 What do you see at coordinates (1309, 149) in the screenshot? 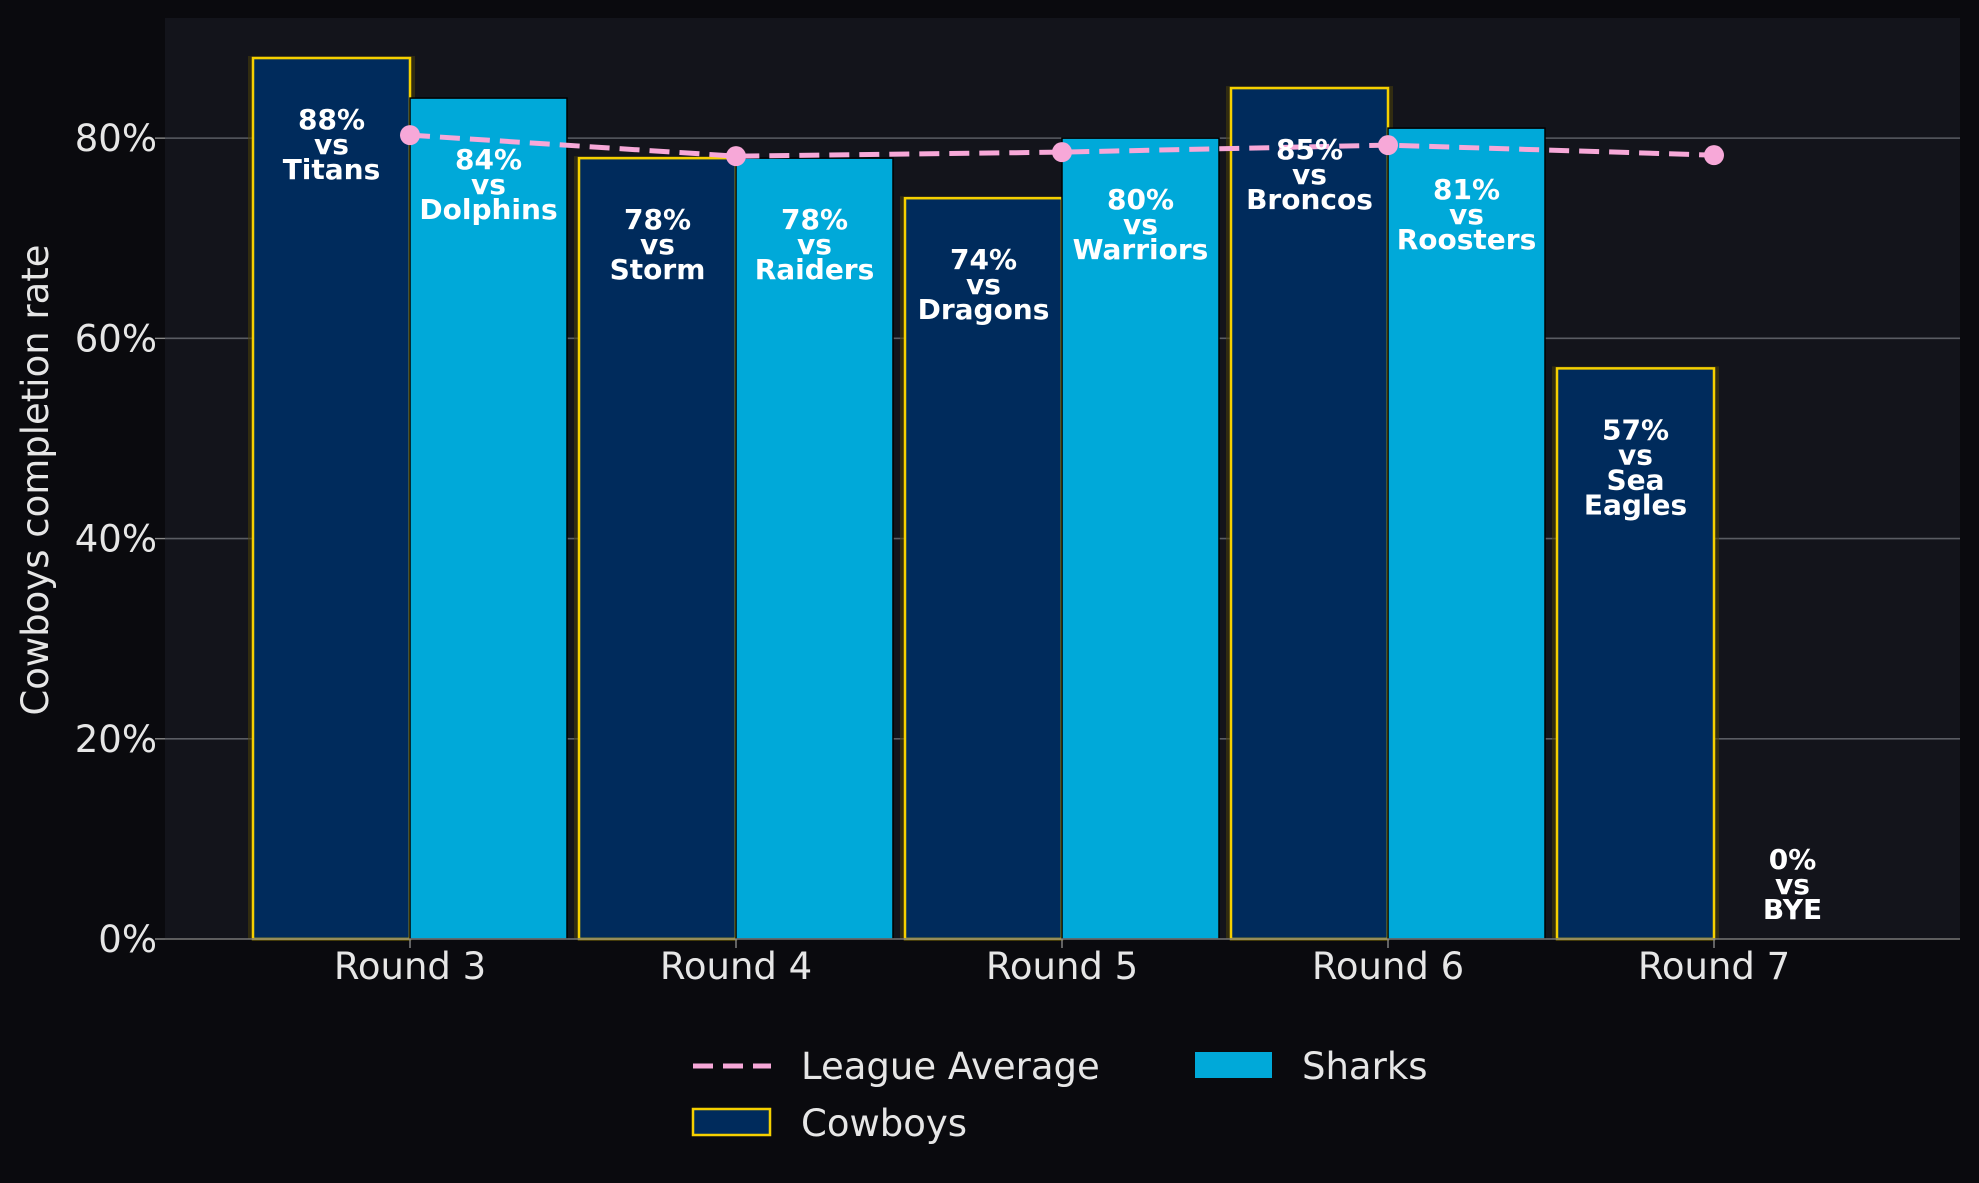
I see `bar-data-label: 85%` at bounding box center [1309, 149].